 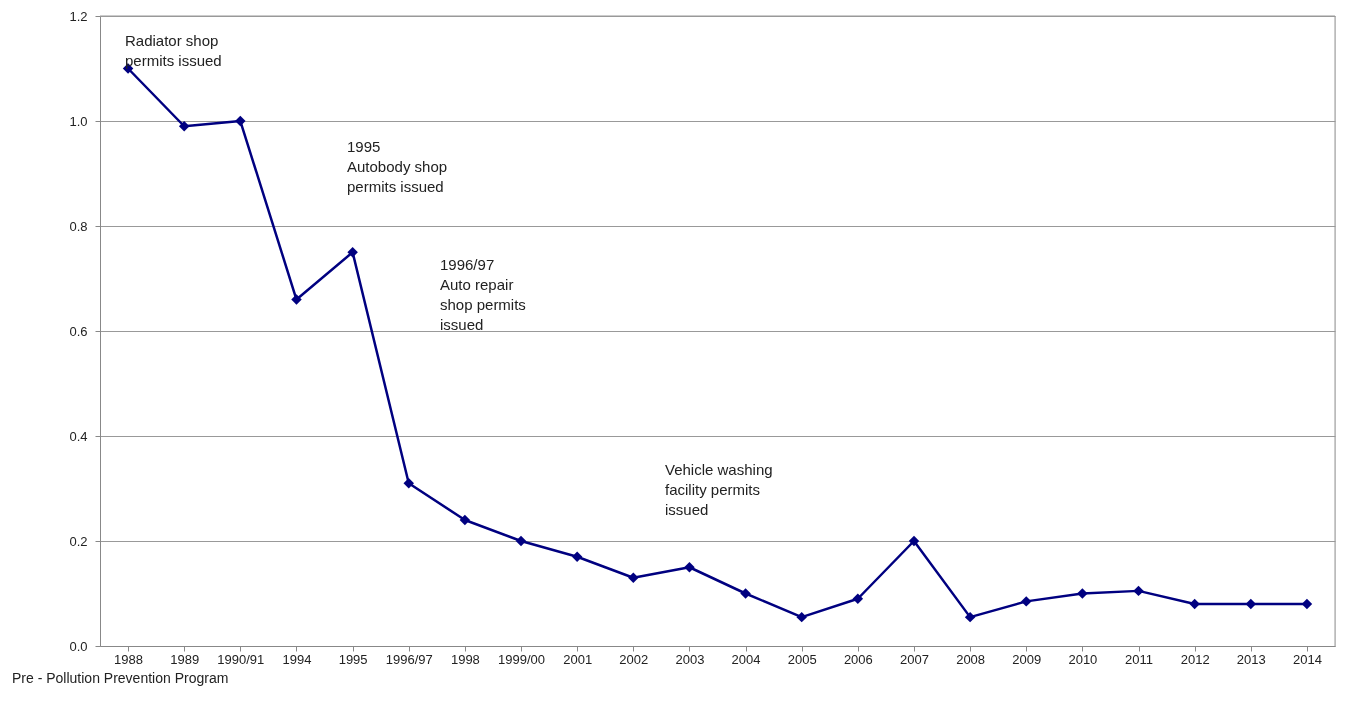 What do you see at coordinates (78, 436) in the screenshot?
I see `y-tick-label: 0.4` at bounding box center [78, 436].